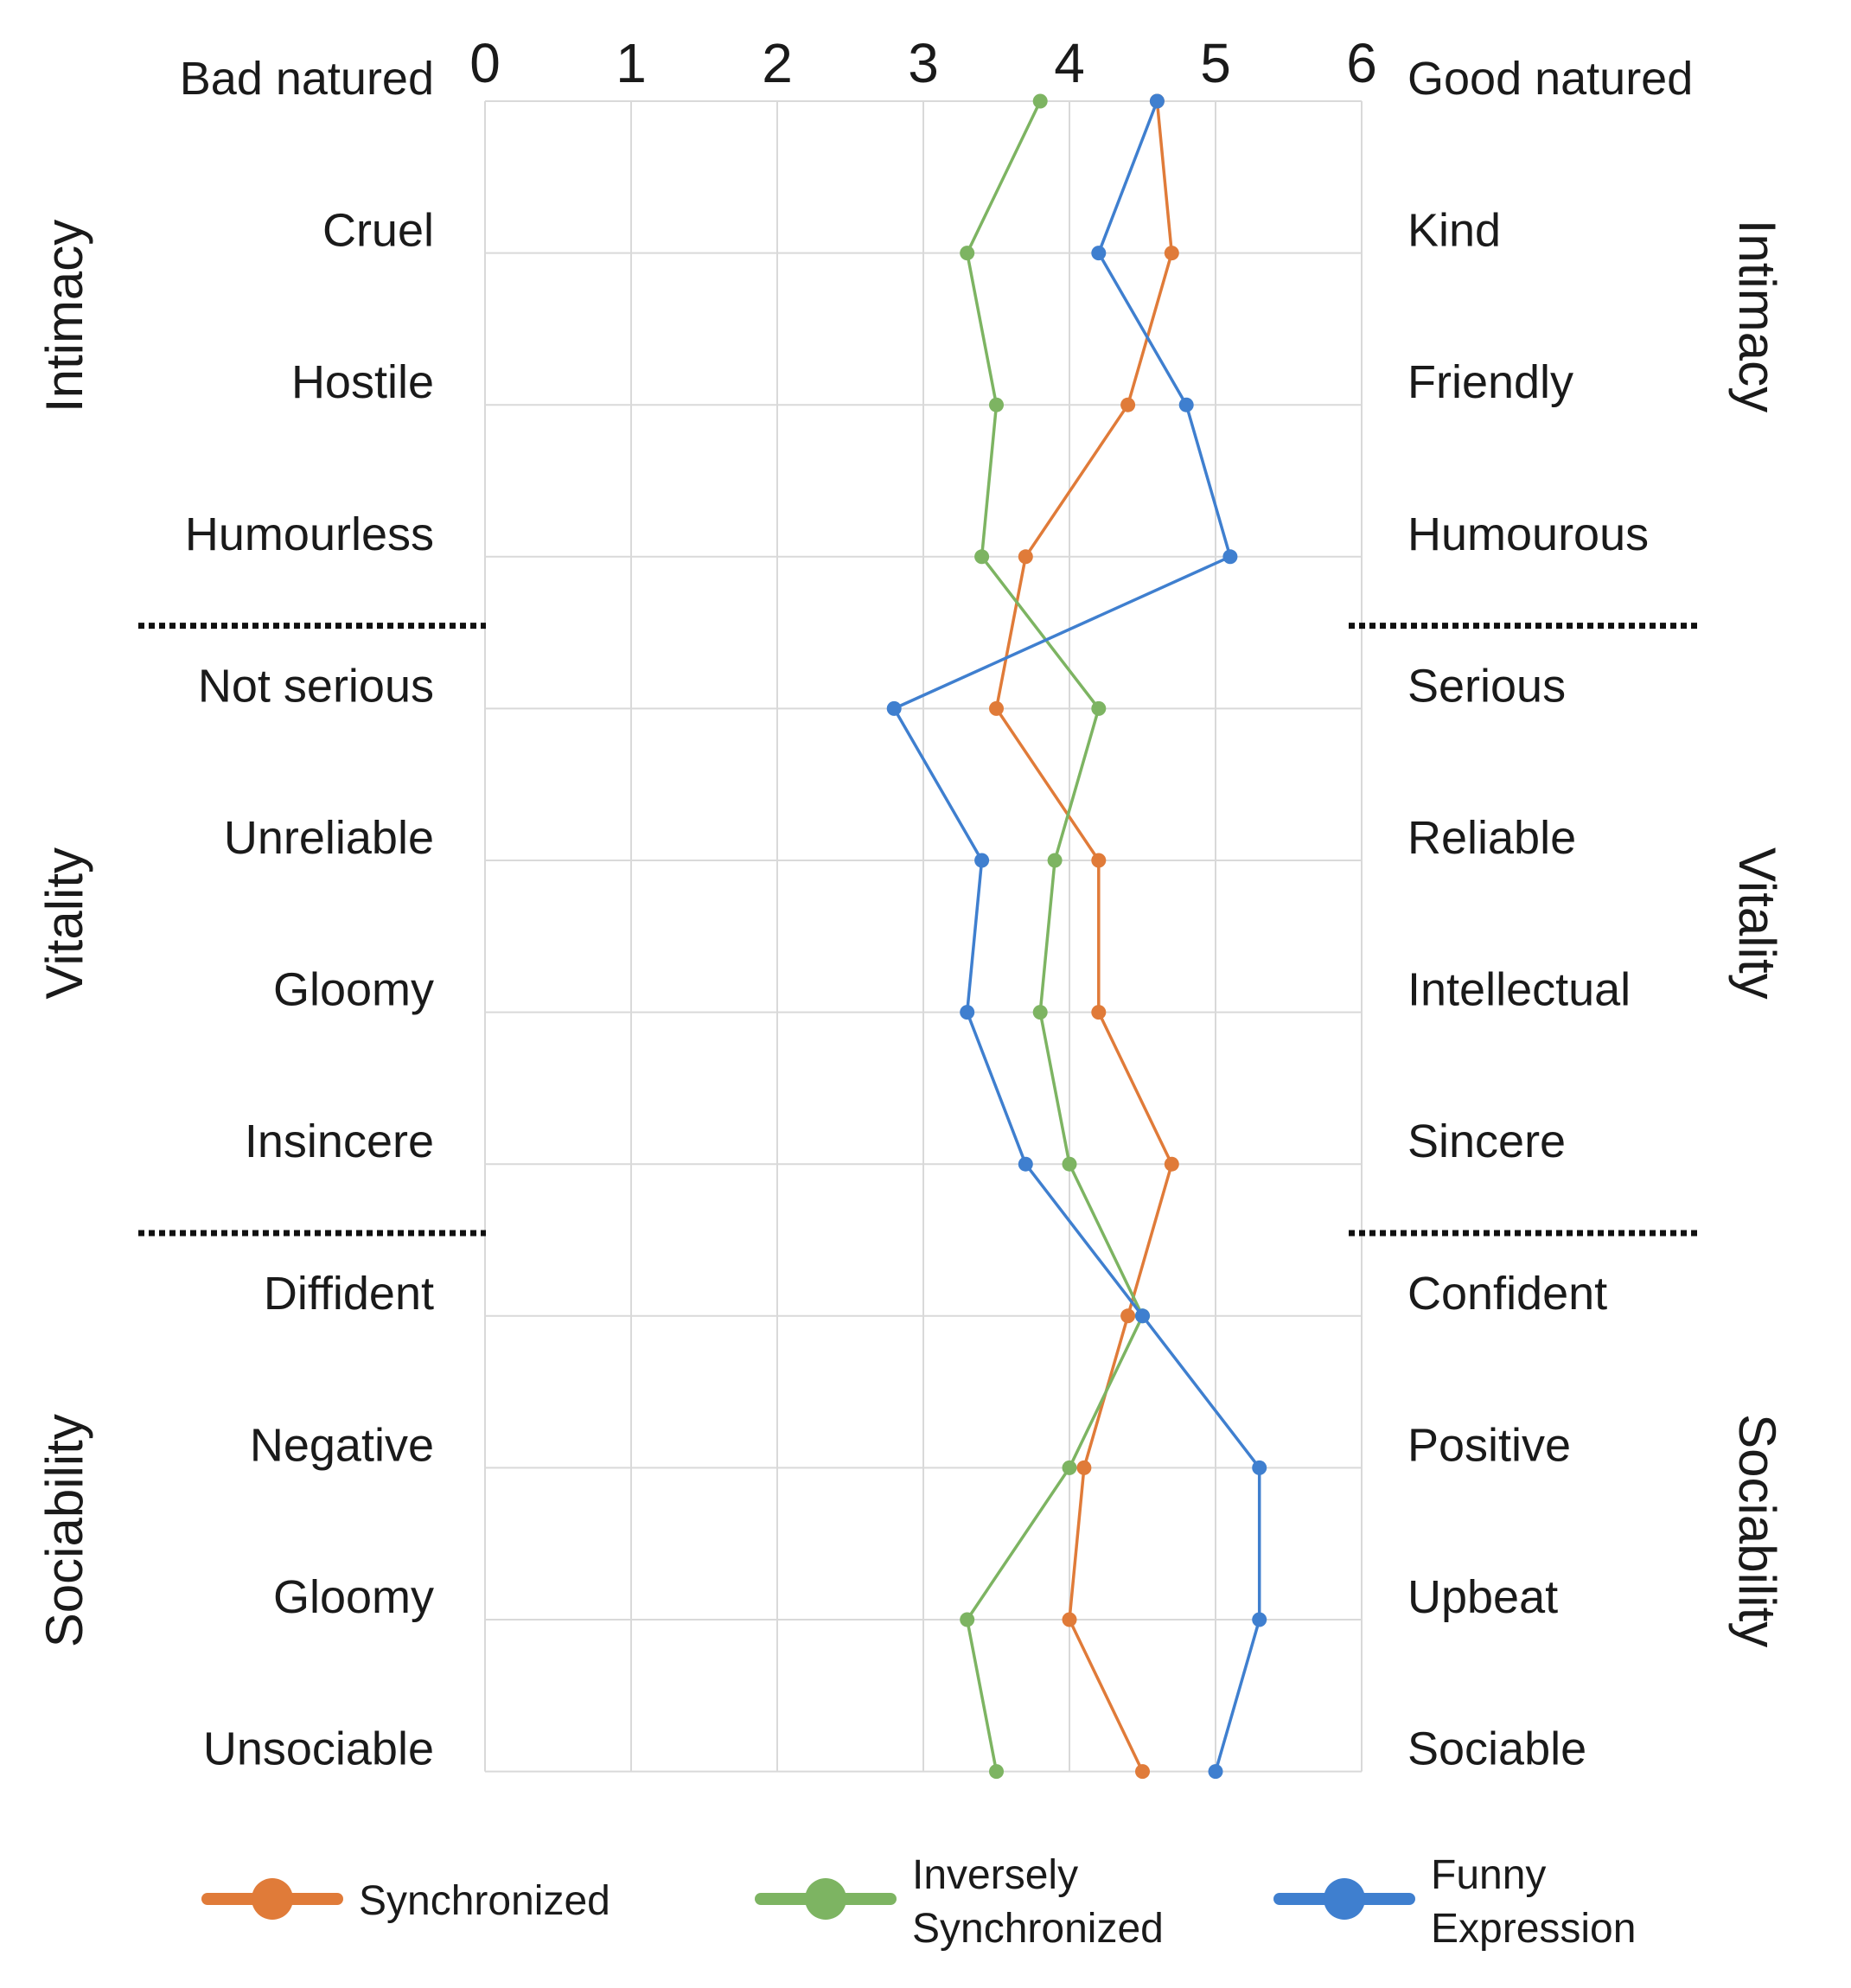 The width and height of the screenshot is (1851, 1988). Describe the element at coordinates (1757, 923) in the screenshot. I see `group-label-right: Vitality` at that location.